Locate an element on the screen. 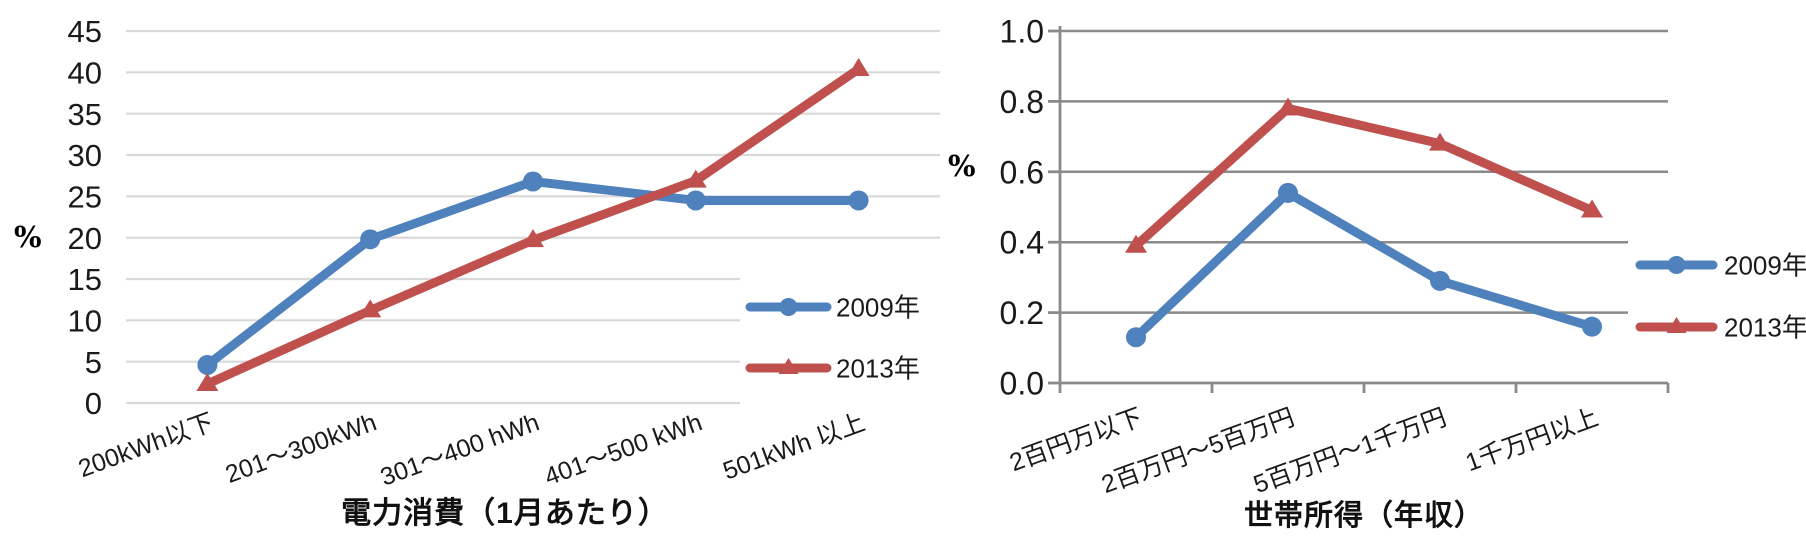 This screenshot has width=1806, height=552. y-tick-label: 0.2 is located at coordinates (1022, 313).